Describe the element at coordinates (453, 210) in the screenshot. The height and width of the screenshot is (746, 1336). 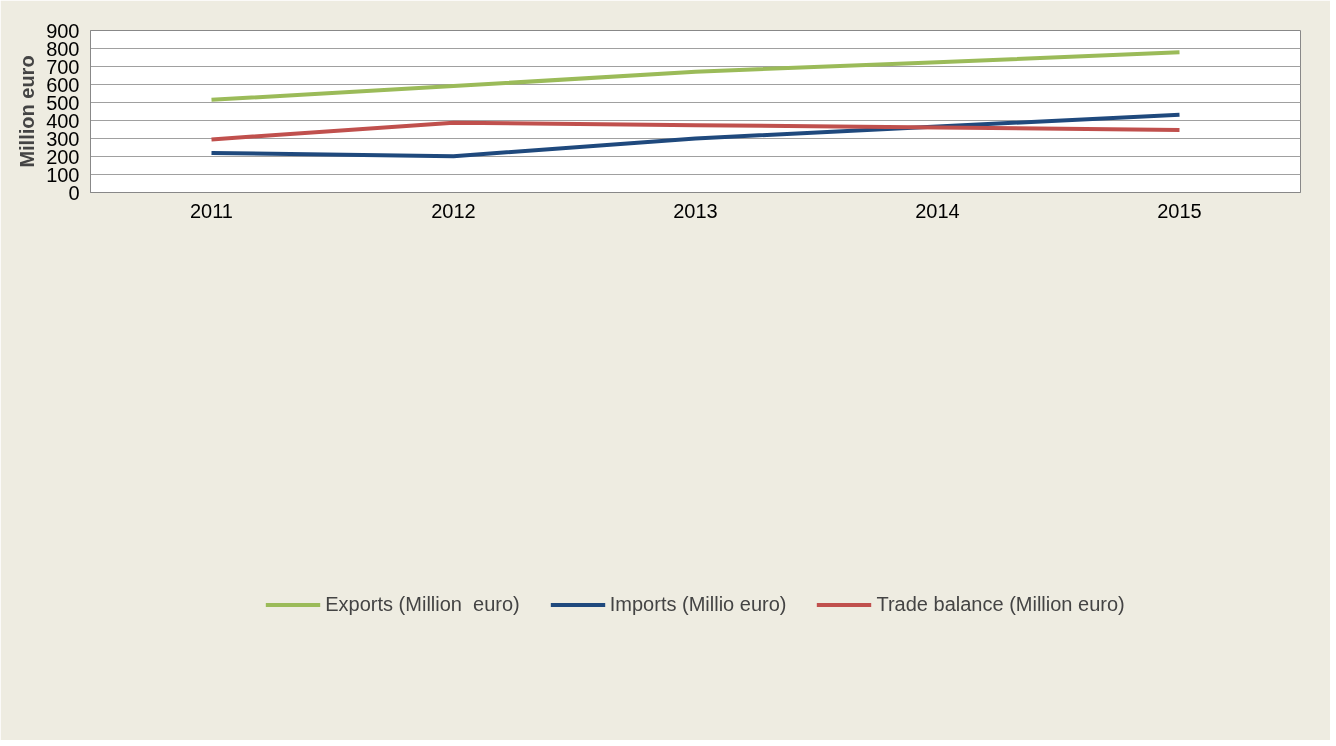
I see `x-tick-label: 2012` at that location.